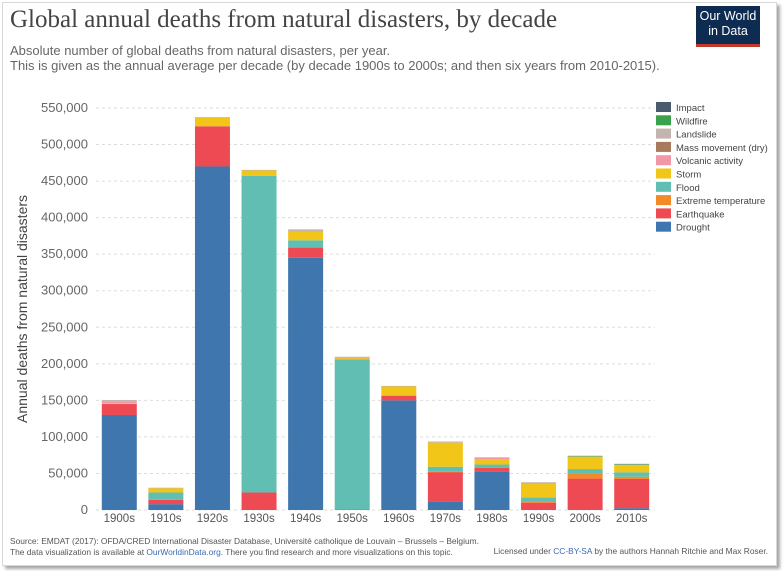 This screenshot has width=784, height=571. Describe the element at coordinates (64, 253) in the screenshot. I see `y-tick-label: 350,000` at that location.